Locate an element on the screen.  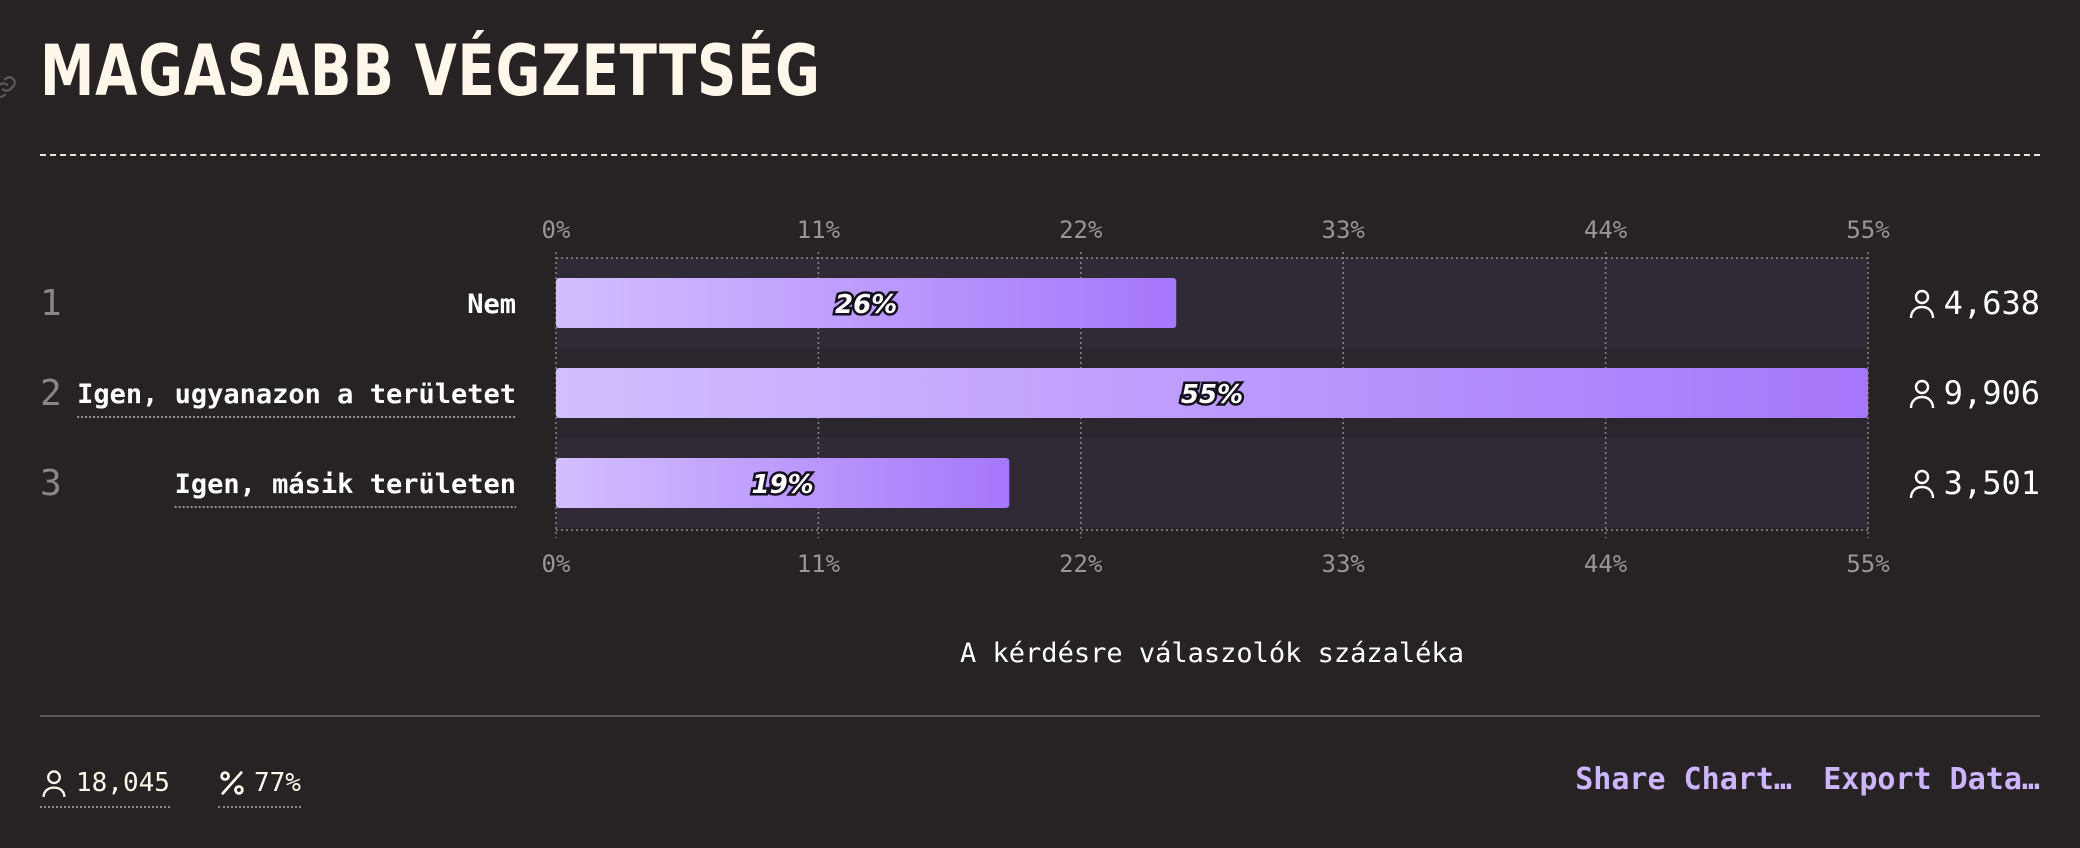
row-label: Igen, másik területen is located at coordinates (345, 484).